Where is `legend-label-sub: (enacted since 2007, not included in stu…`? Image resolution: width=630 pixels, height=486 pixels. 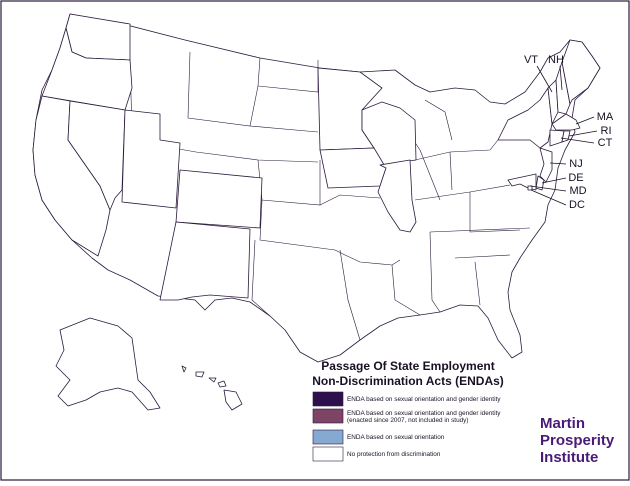 legend-label-sub: (enacted since 2007, not included in stu… is located at coordinates (408, 420).